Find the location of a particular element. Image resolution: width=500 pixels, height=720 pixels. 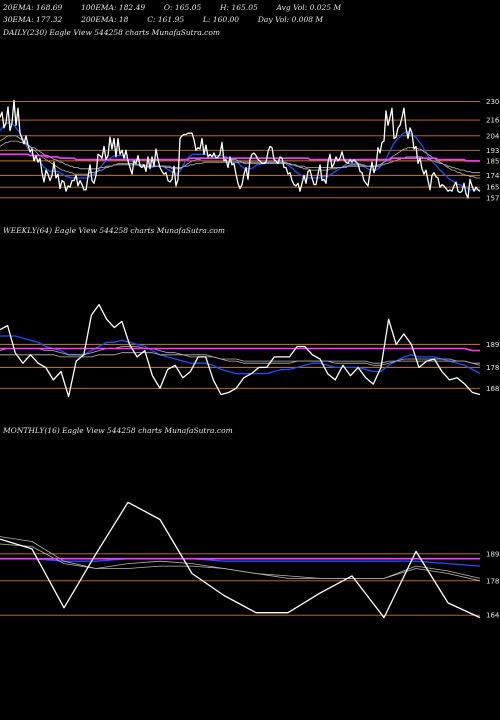

ema200-label: 200EMA: is located at coordinates (99, 19).